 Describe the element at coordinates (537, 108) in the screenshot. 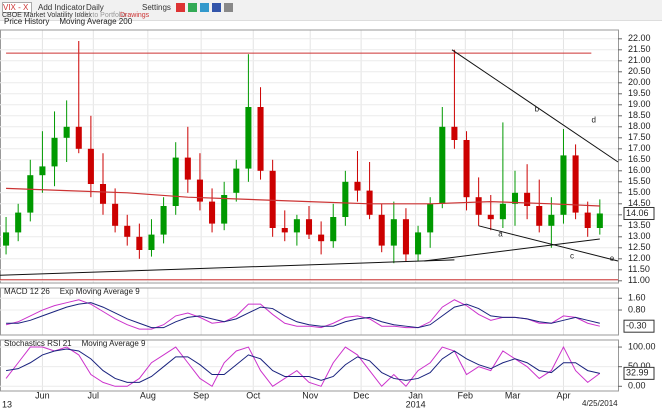

I see `annotation: b` at that location.